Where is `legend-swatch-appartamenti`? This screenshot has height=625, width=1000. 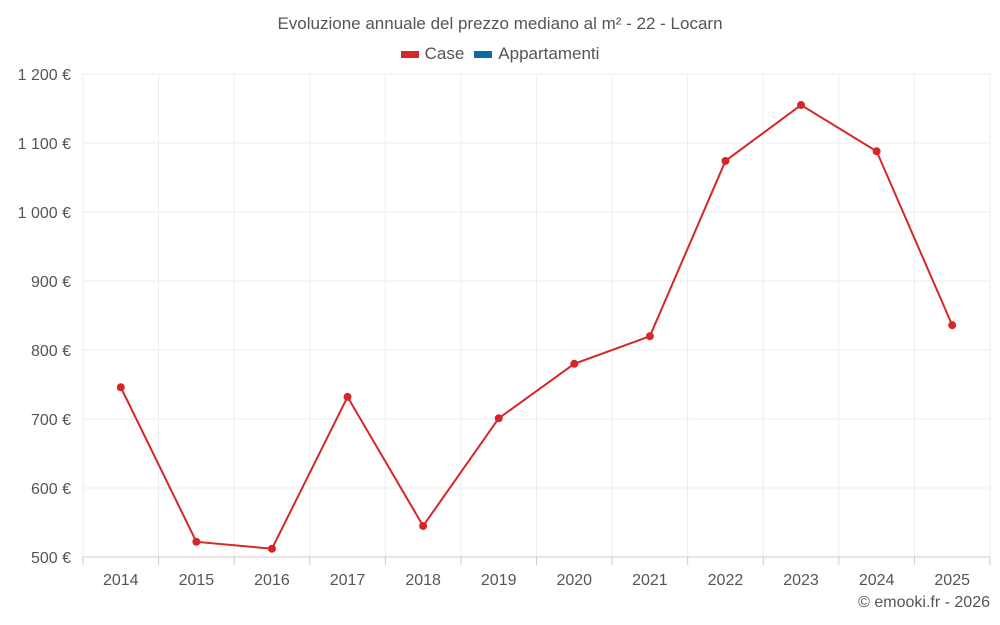 legend-swatch-appartamenti is located at coordinates (483, 54).